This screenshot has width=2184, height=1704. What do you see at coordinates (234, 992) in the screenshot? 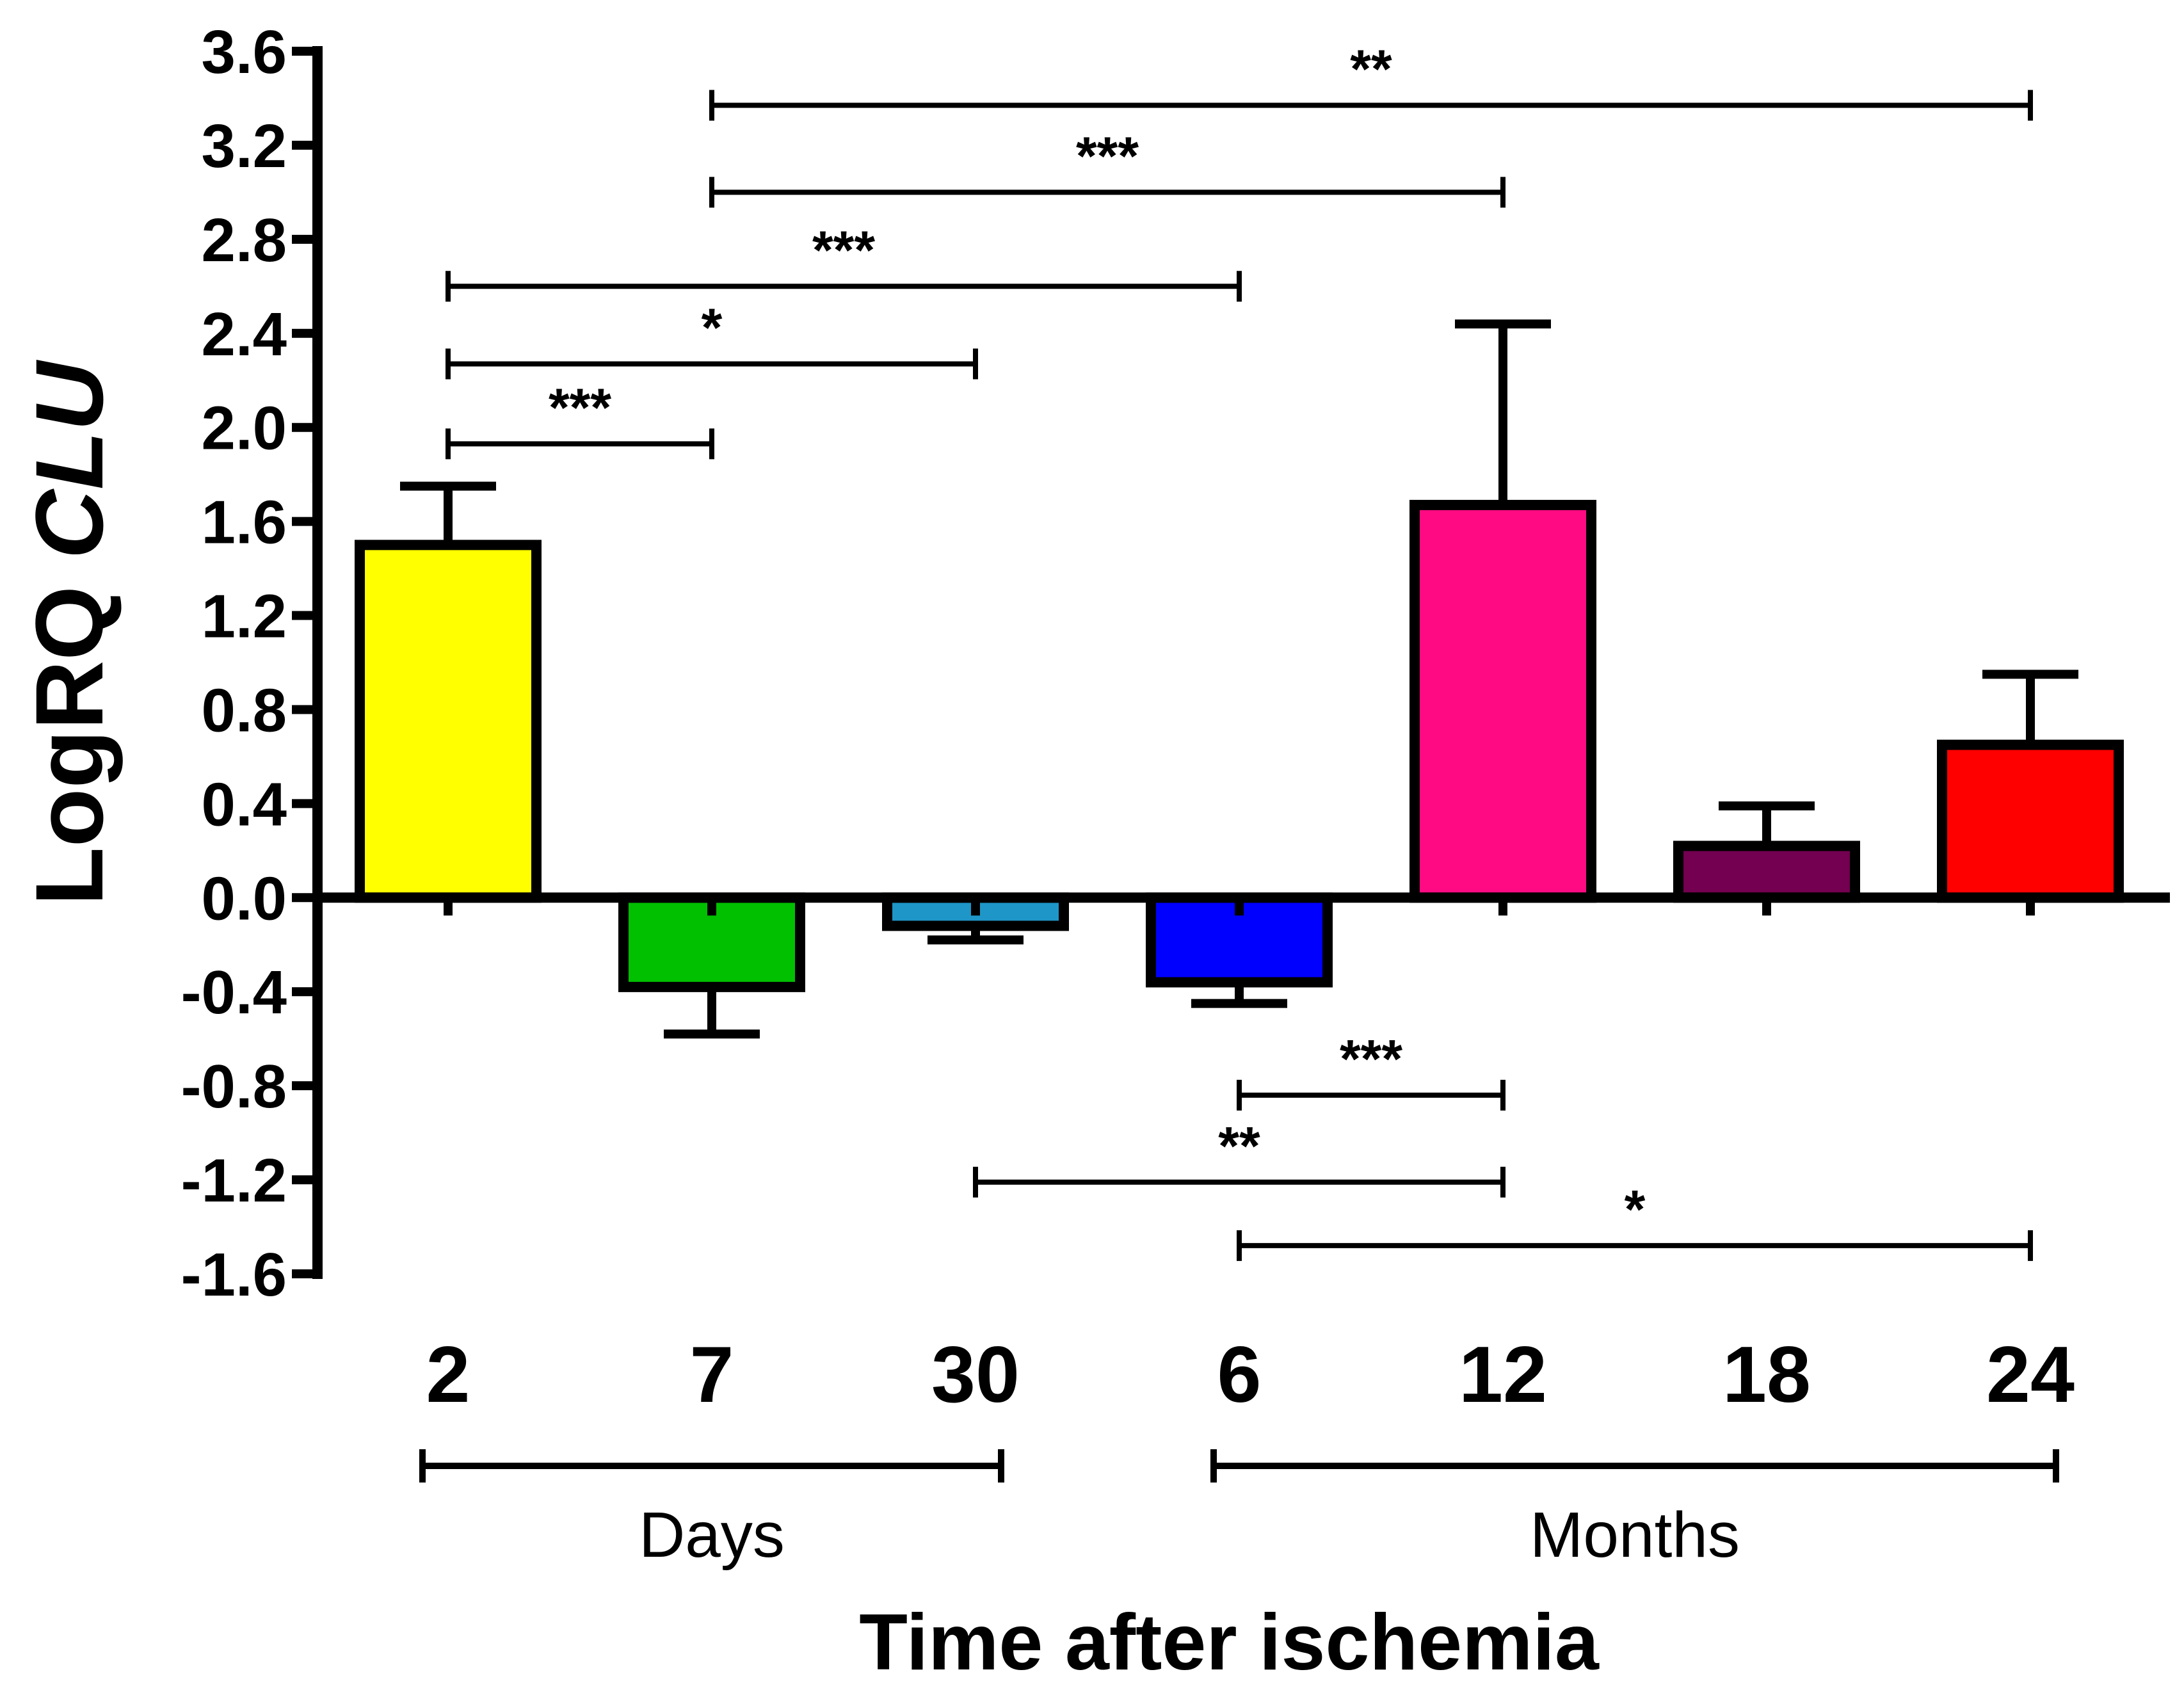
I see `y-tick-label: -0.4` at bounding box center [234, 992].